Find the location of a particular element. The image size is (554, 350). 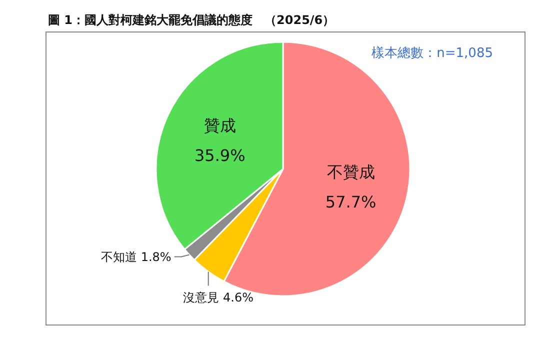

chart-title: 圖 1：國人對柯建銘大罷免倡議的態度 （2025/6） is located at coordinates (191, 20).